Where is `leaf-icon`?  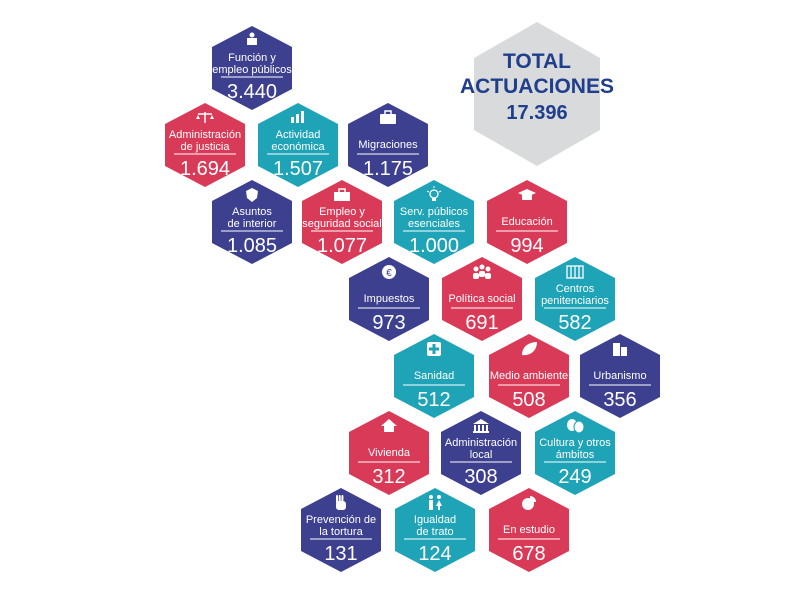 leaf-icon is located at coordinates (529, 349).